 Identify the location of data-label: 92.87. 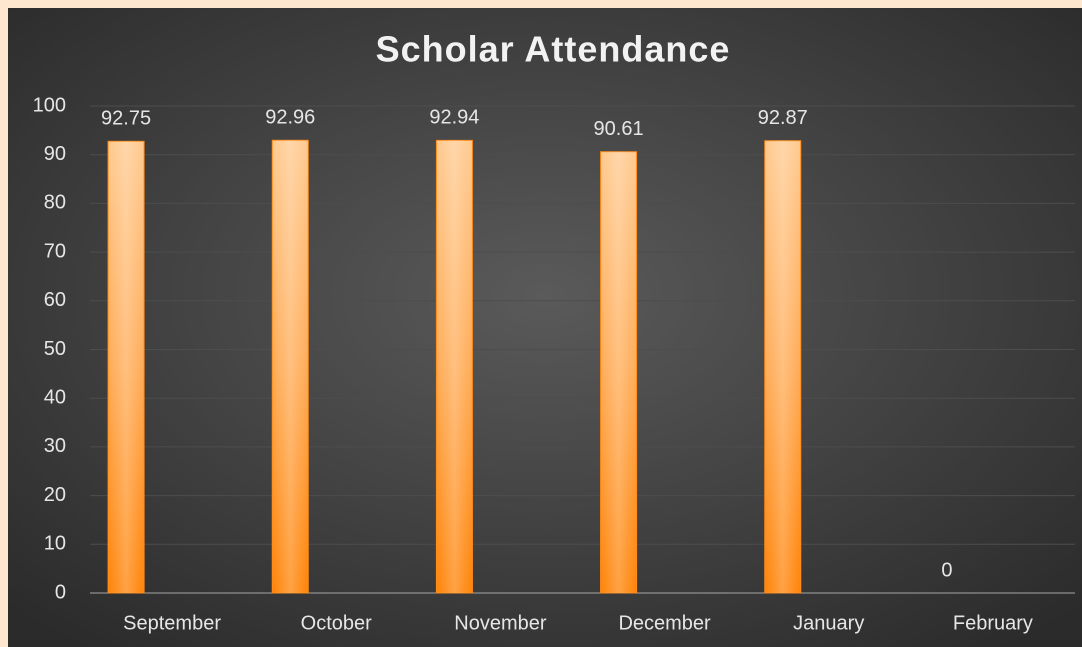
(783, 118).